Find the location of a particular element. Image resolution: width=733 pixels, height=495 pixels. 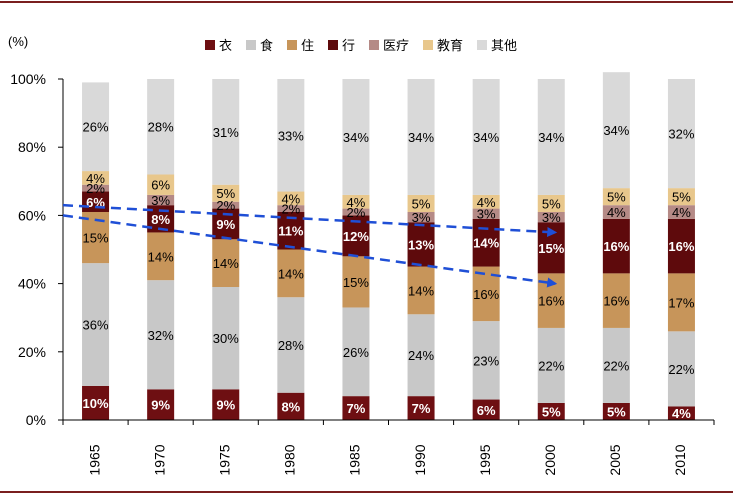

data-label: 24% is located at coordinates (421, 355).